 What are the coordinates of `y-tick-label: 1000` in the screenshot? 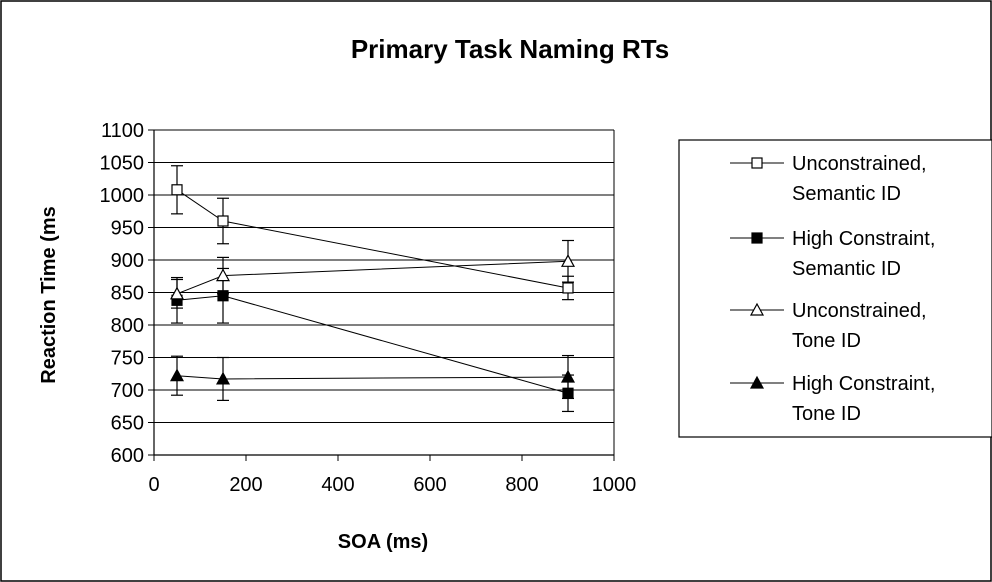 It's located at (122, 196).